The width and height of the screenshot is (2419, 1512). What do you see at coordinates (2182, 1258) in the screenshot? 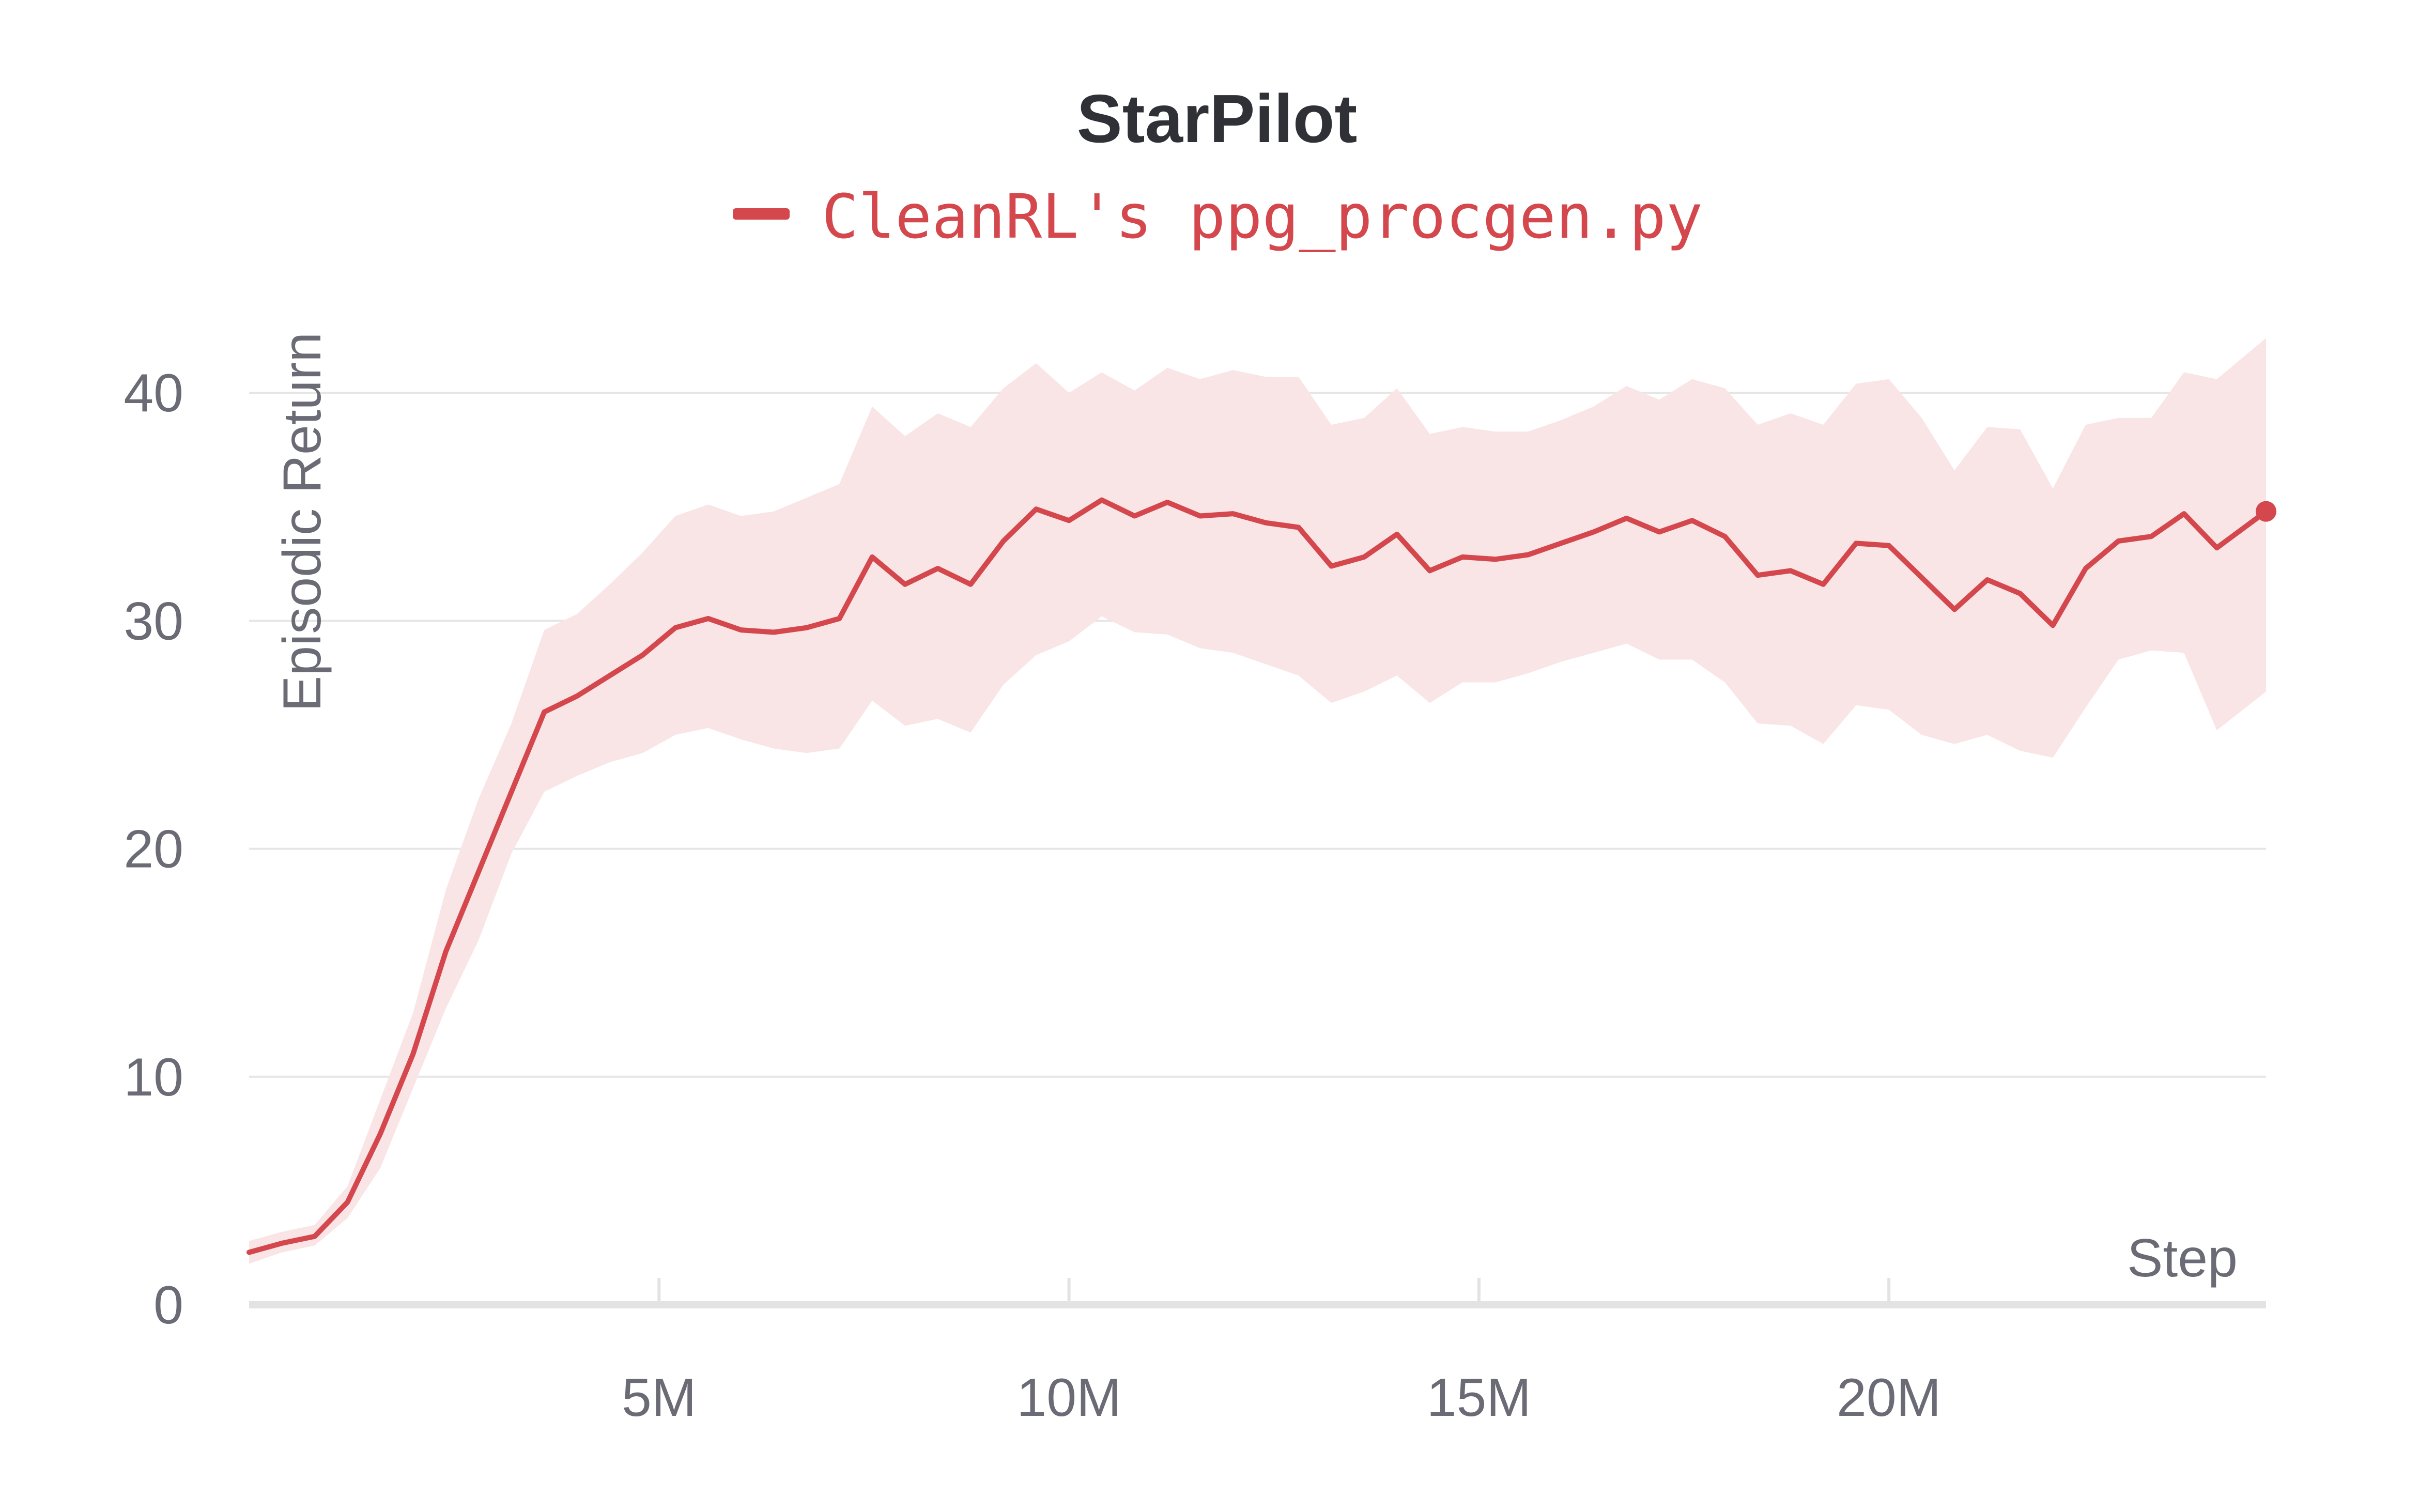
I see `x-axis-label: Step` at bounding box center [2182, 1258].